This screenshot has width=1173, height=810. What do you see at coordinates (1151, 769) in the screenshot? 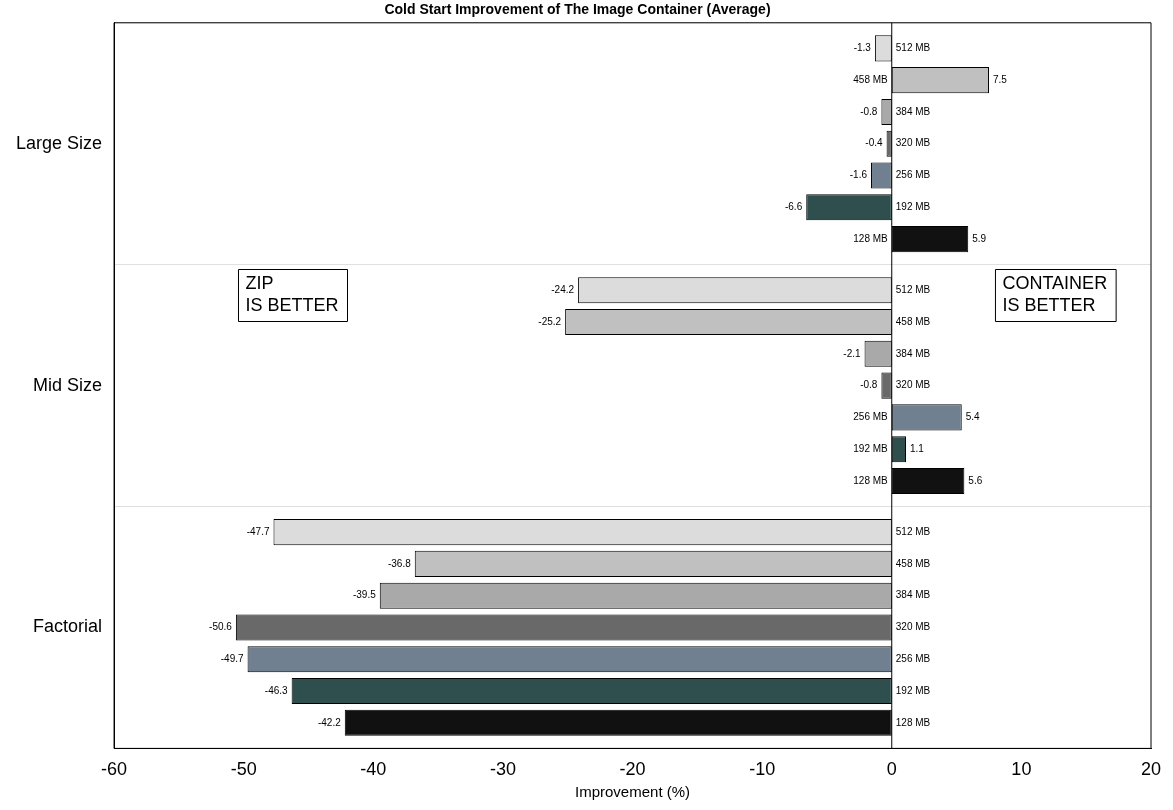
I see `x-tick-label: 20` at bounding box center [1151, 769].